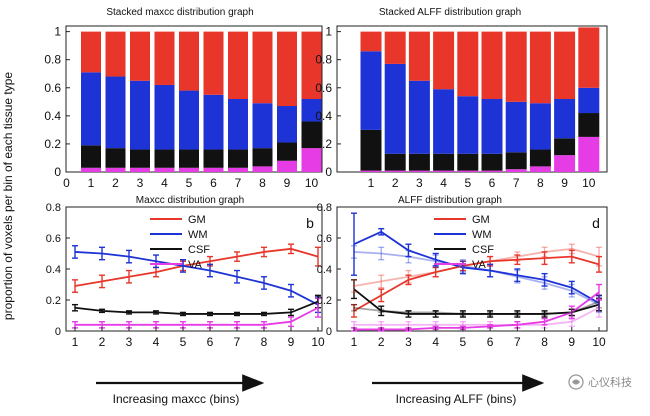  I want to click on panel-c-title: Stacked ALFF distribution graph, so click(450, 12).